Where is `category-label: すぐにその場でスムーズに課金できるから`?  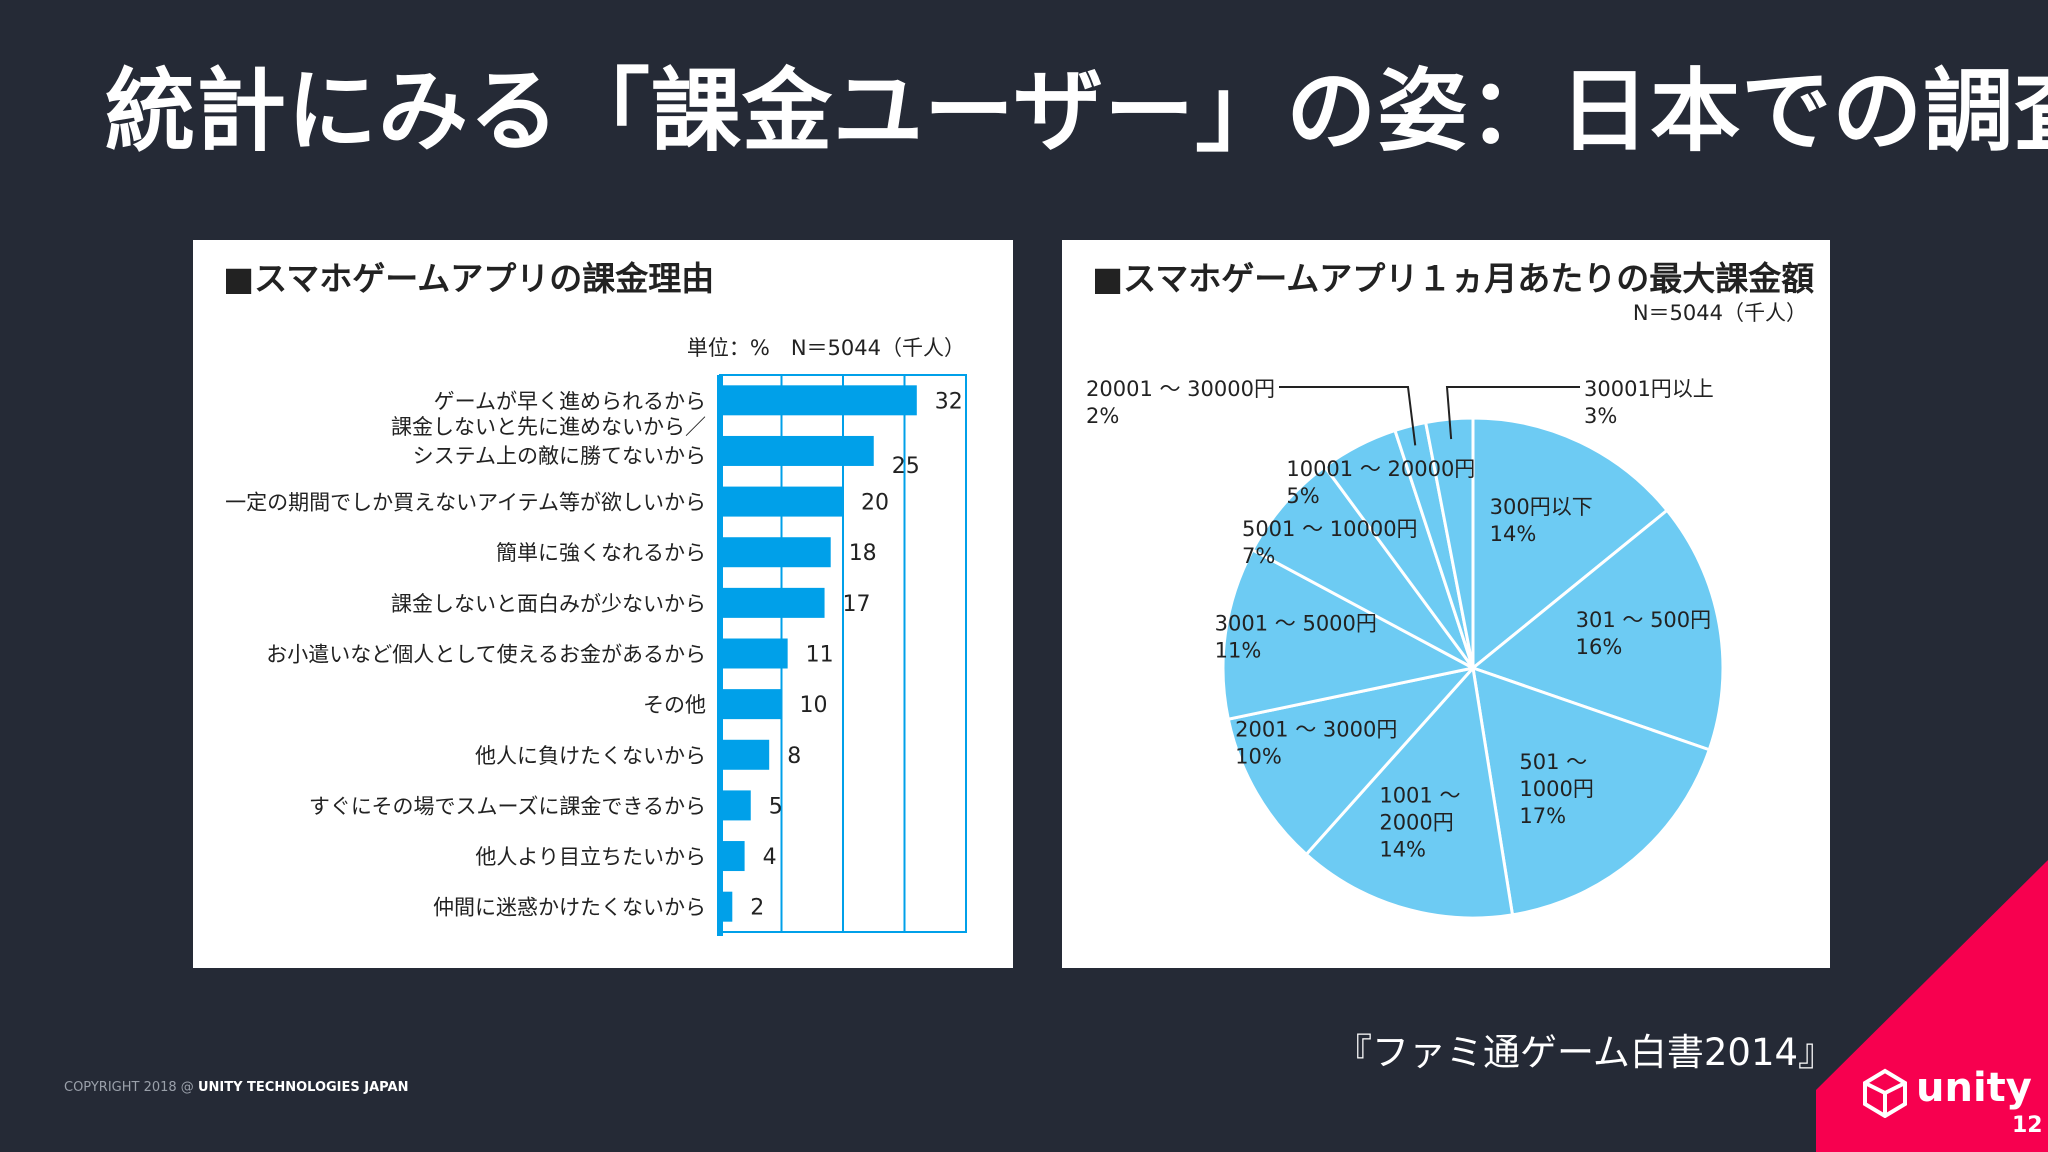 category-label: すぐにその場でスムーズに課金できるから is located at coordinates (507, 806).